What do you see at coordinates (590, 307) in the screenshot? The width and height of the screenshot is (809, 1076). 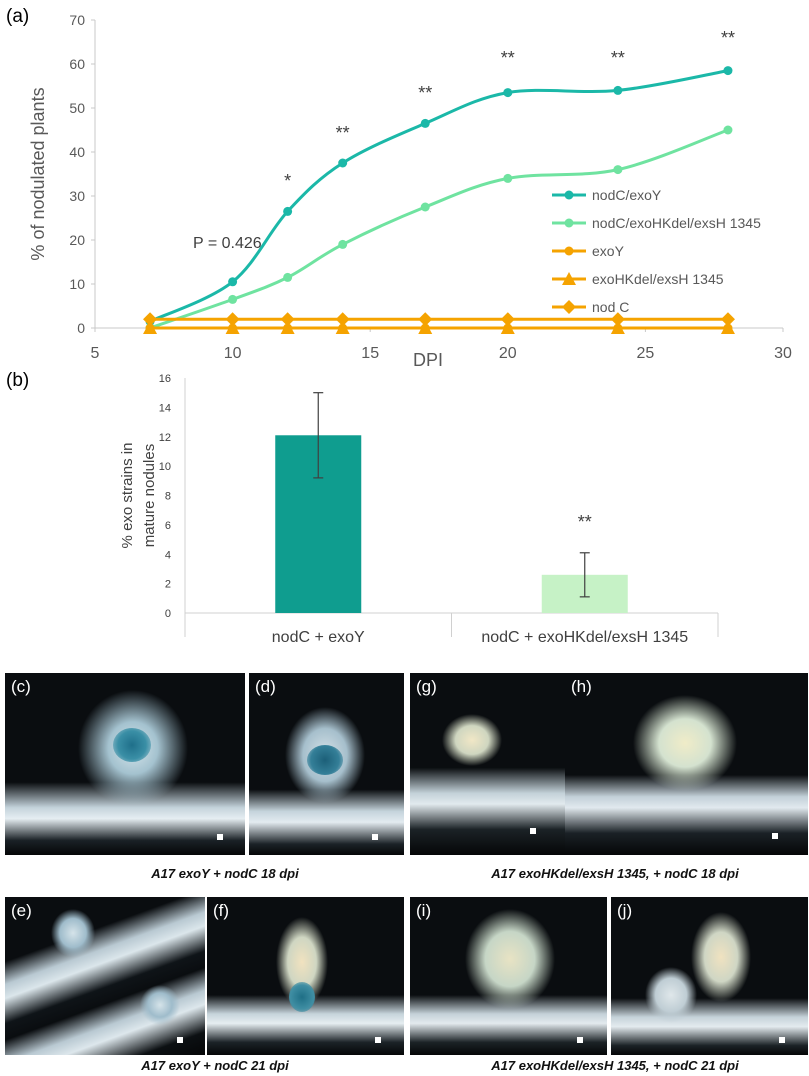 I see `legend-item: nod C` at bounding box center [590, 307].